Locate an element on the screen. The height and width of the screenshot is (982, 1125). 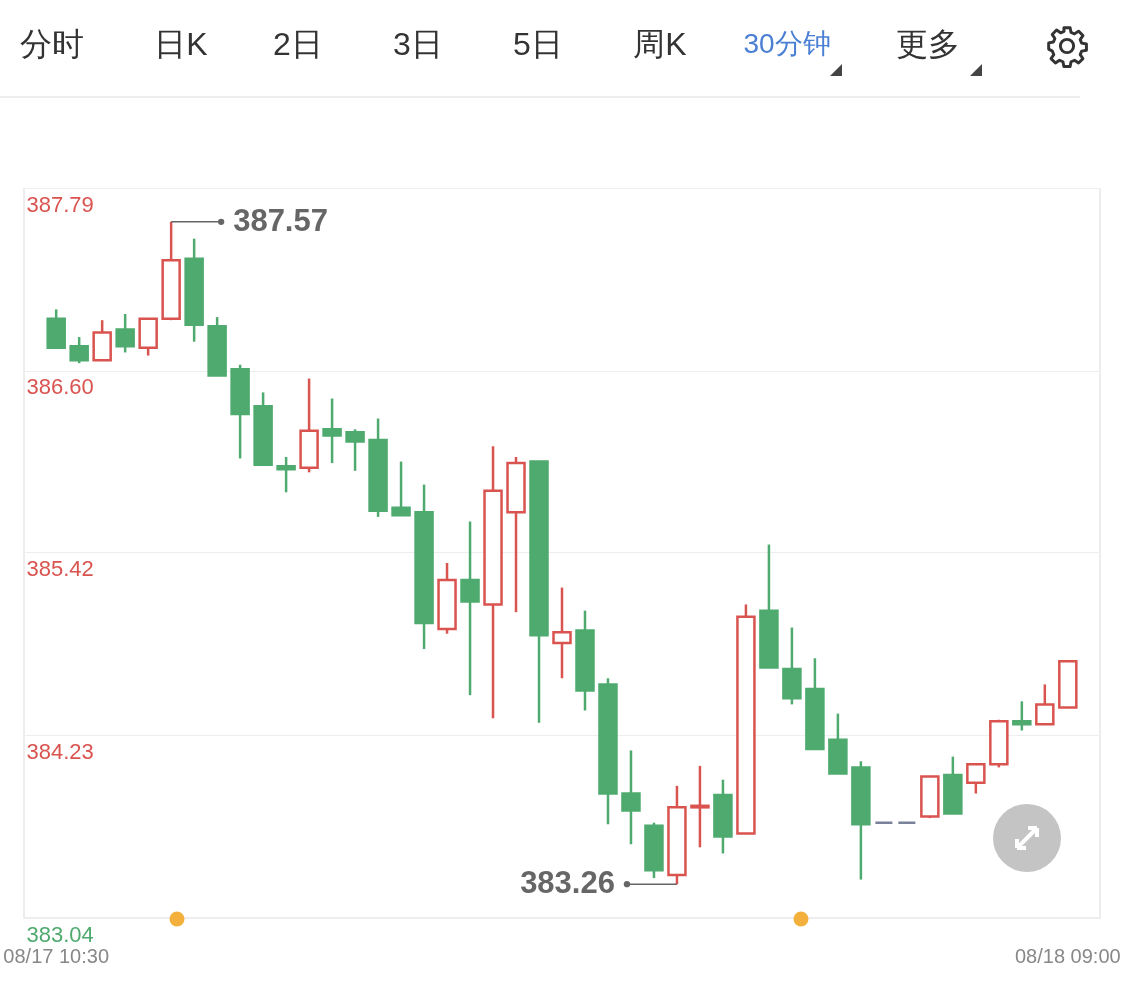
y-tick-label: 385.42 is located at coordinates (60, 568).